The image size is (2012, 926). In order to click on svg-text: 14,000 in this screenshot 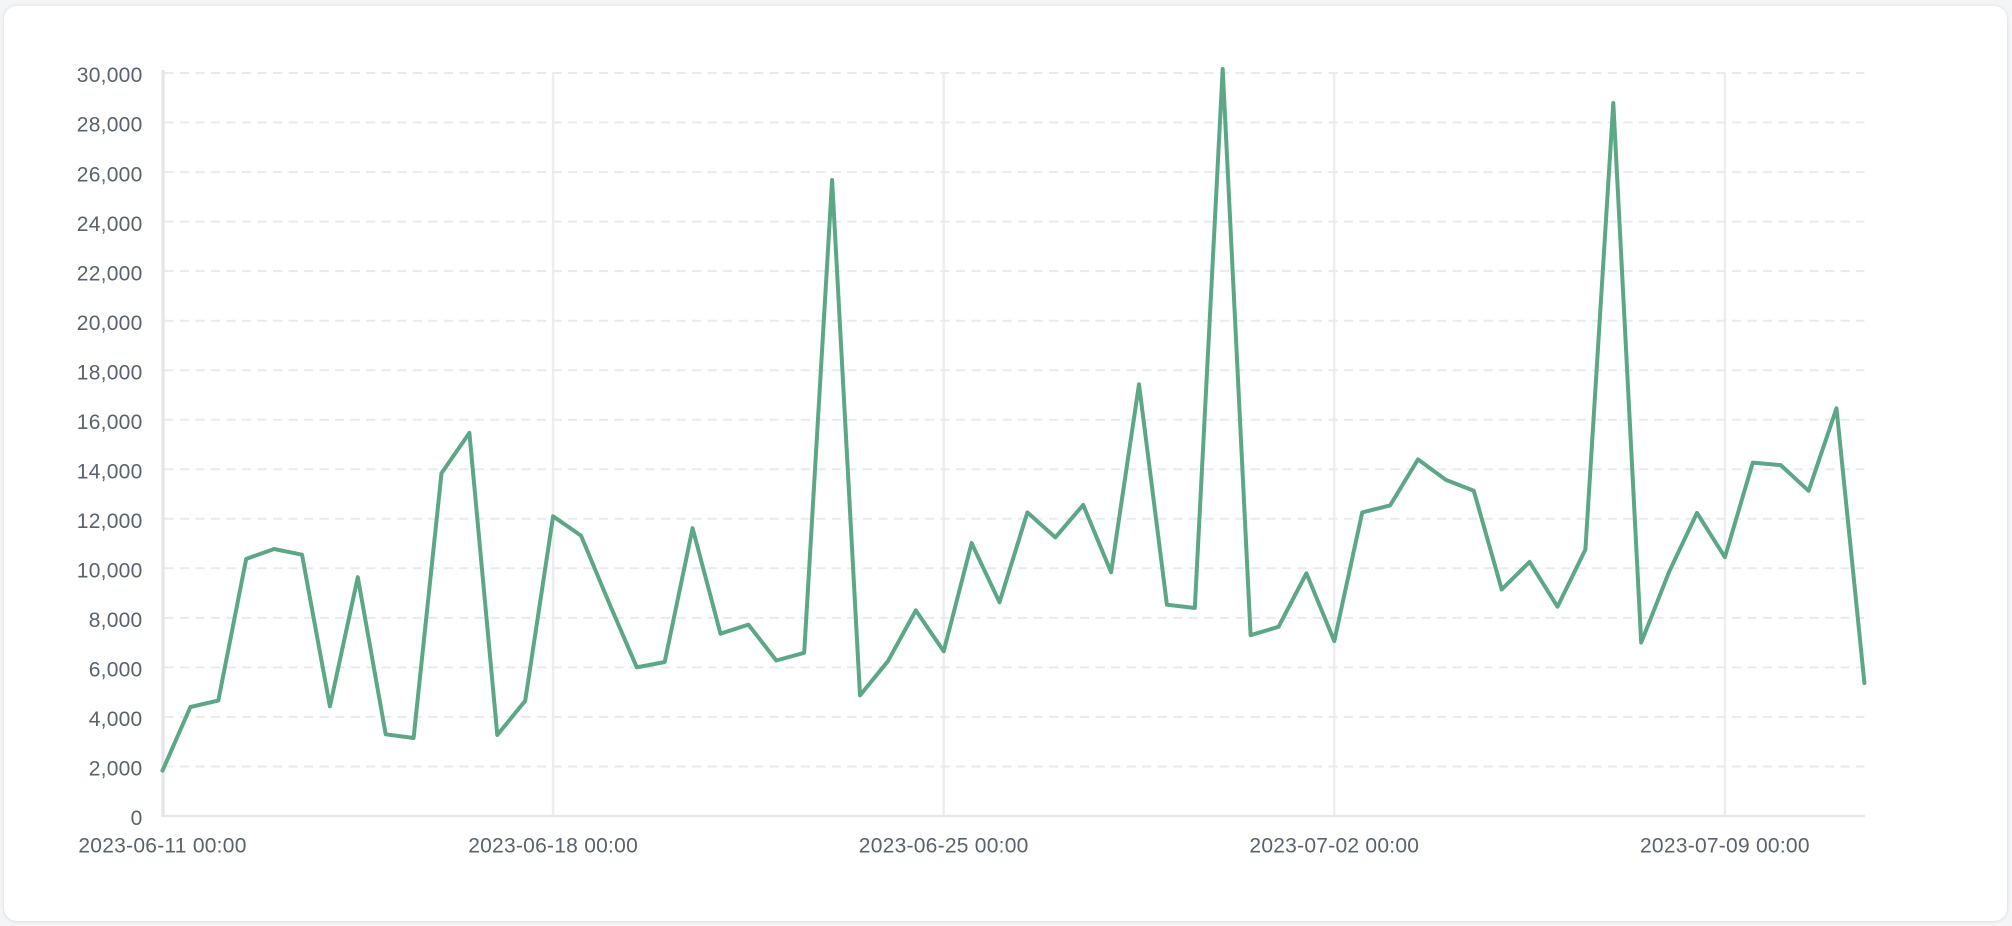, I will do `click(110, 472)`.